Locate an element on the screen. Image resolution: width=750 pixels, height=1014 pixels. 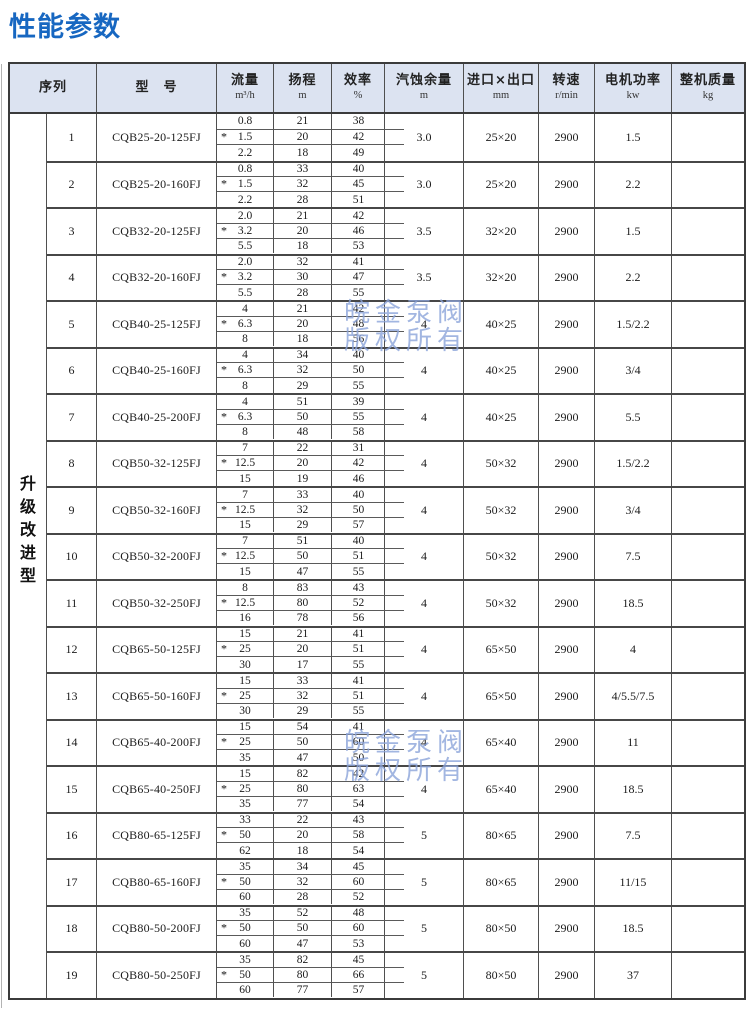
flow-subcell-rated: * 25 is located at coordinates (245, 696).